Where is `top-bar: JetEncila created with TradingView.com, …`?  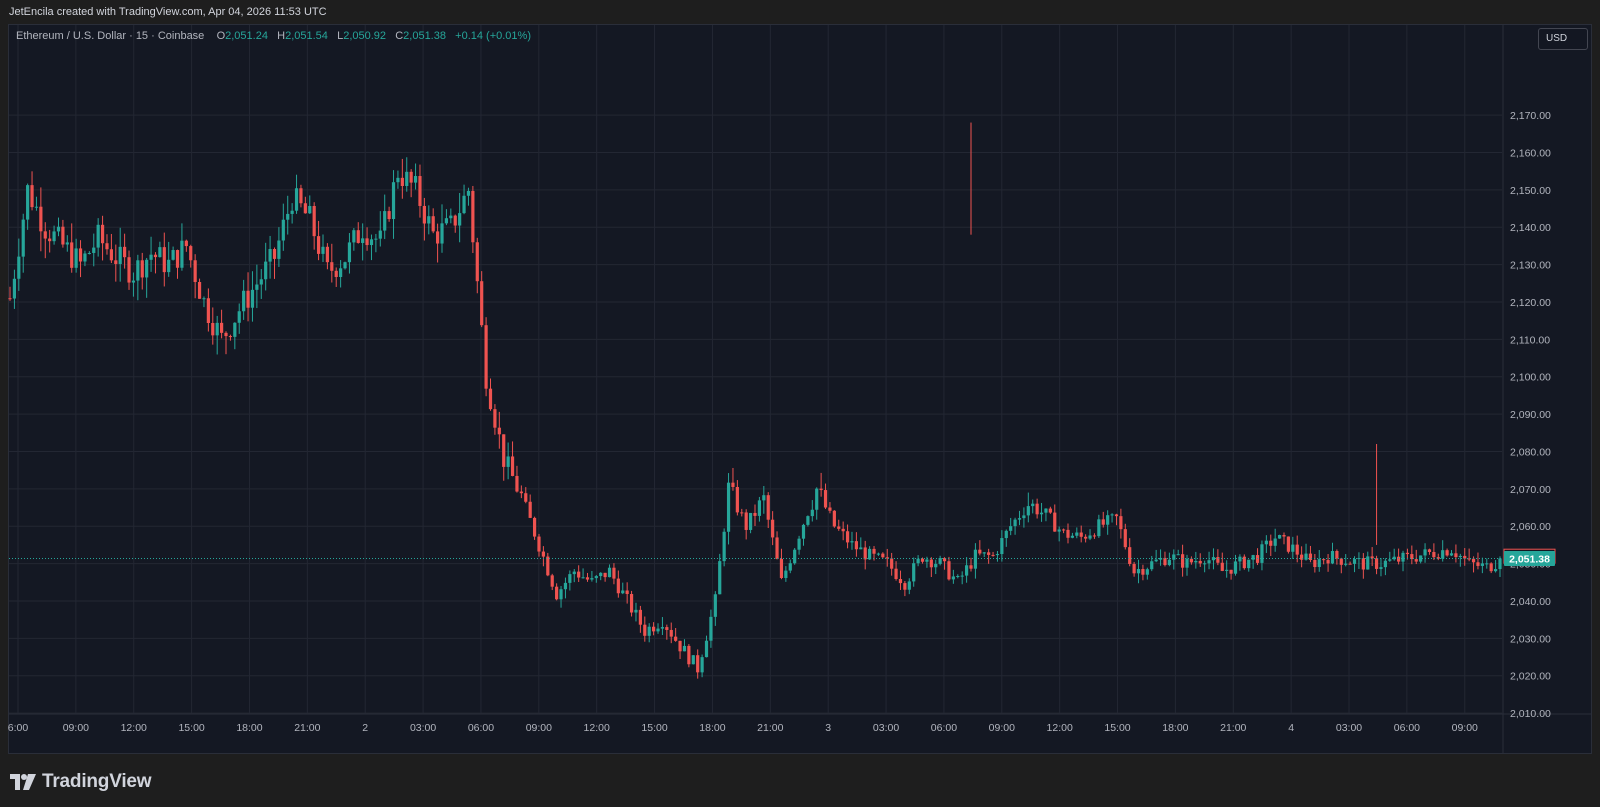 top-bar: JetEncila created with TradingView.com, … is located at coordinates (800, 12).